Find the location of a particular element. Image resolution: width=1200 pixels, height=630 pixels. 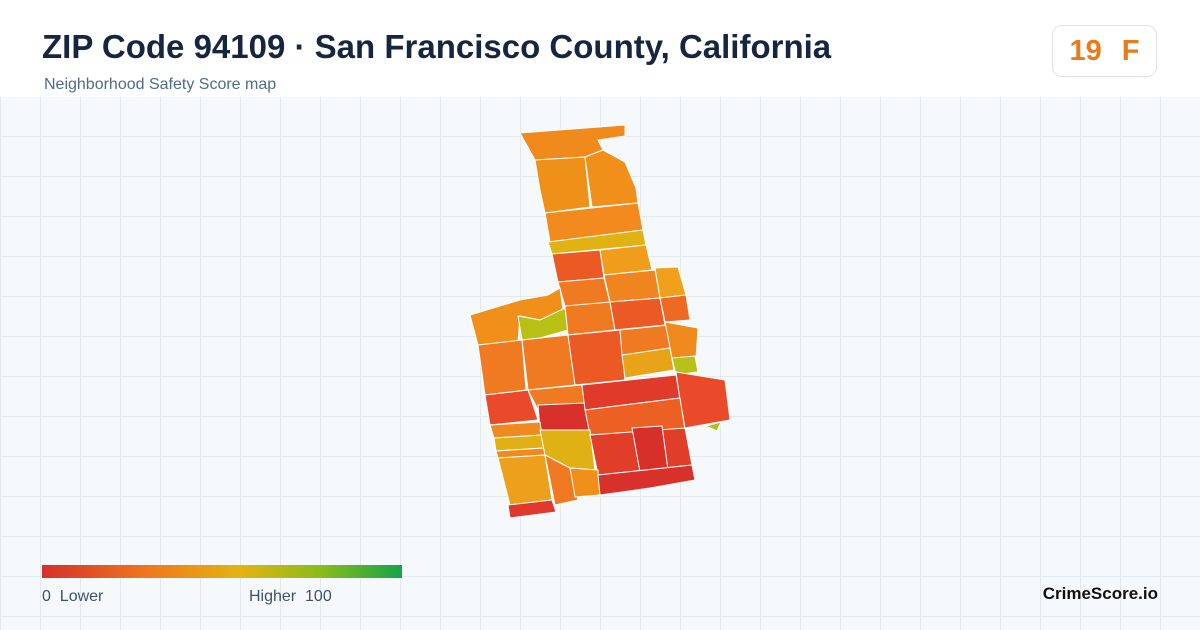

subtitle: Neighborhood Safety Score map is located at coordinates (160, 84).